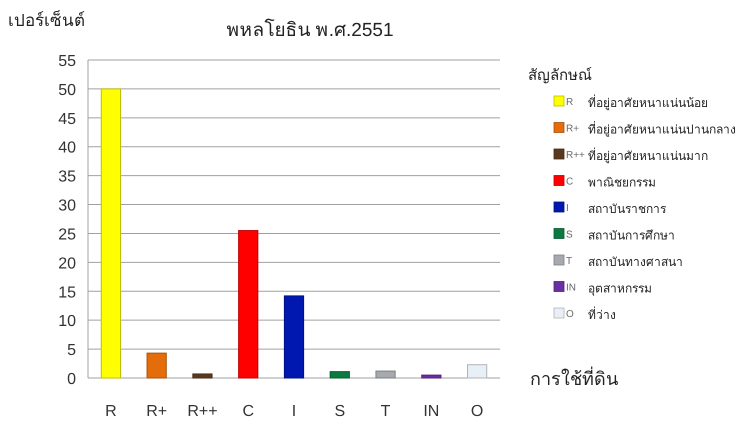 This screenshot has height=423, width=756. I want to click on legend-item: R ที่อยู่อาศัยหนาแน่นน้อย, so click(631, 103).